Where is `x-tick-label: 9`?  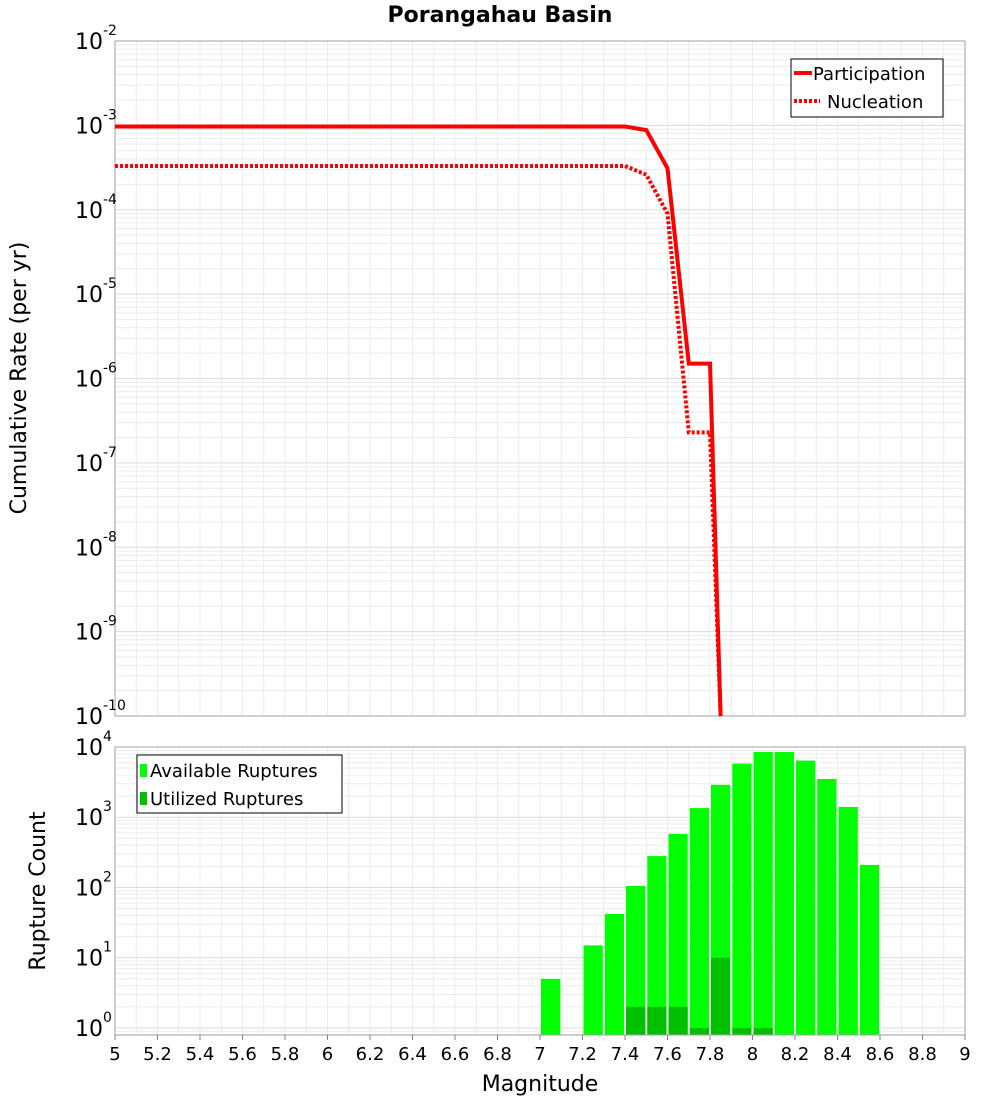 x-tick-label: 9 is located at coordinates (964, 1054).